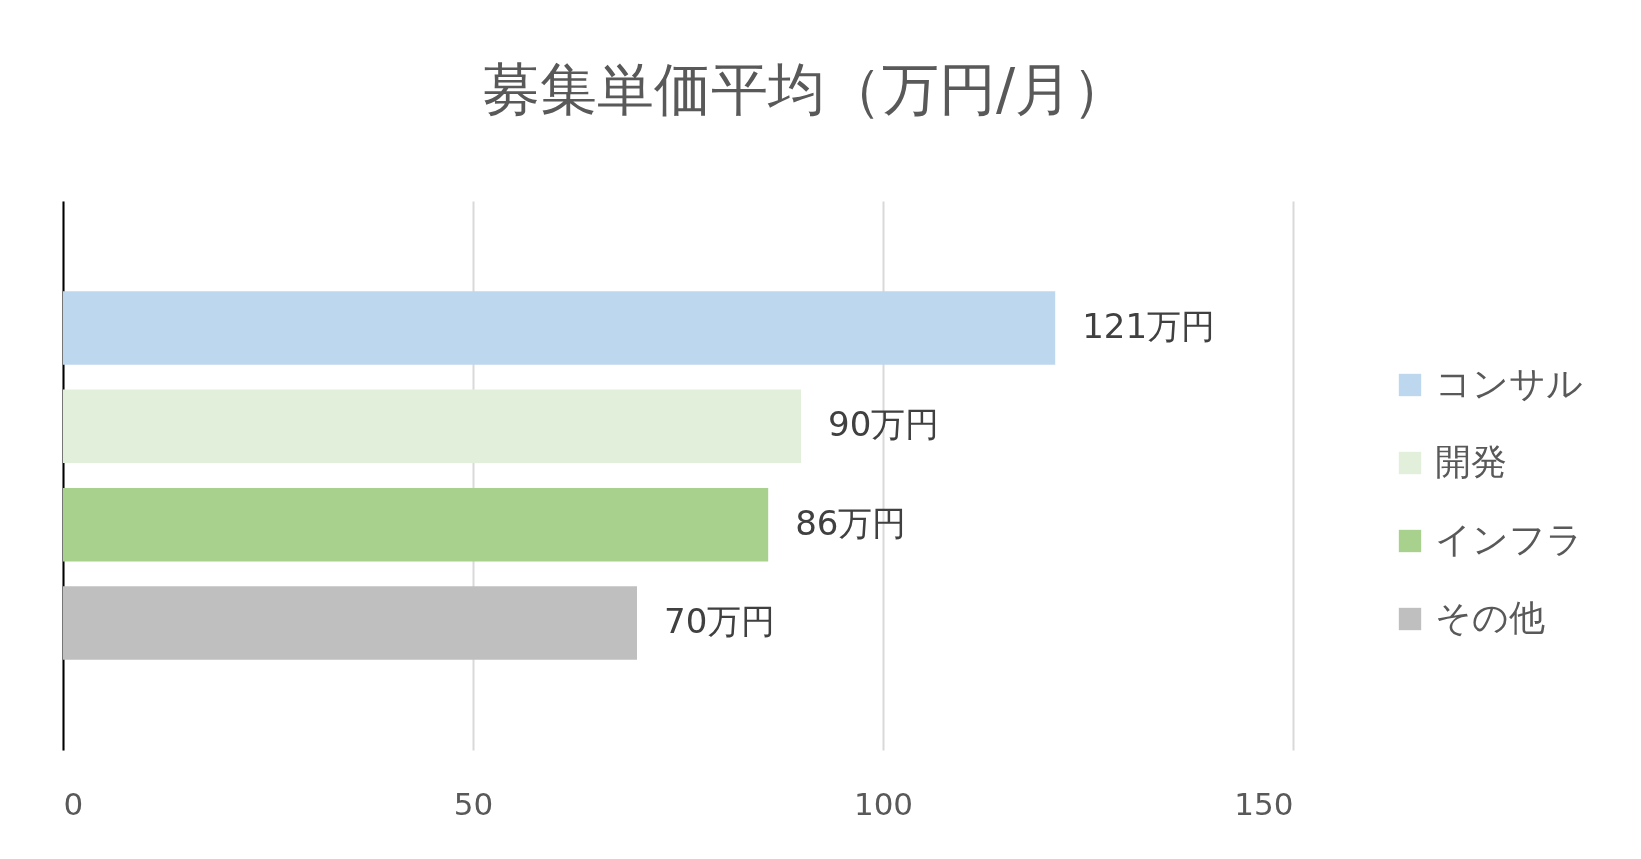  I want to click on legend-label: コンサル, so click(1509, 383).